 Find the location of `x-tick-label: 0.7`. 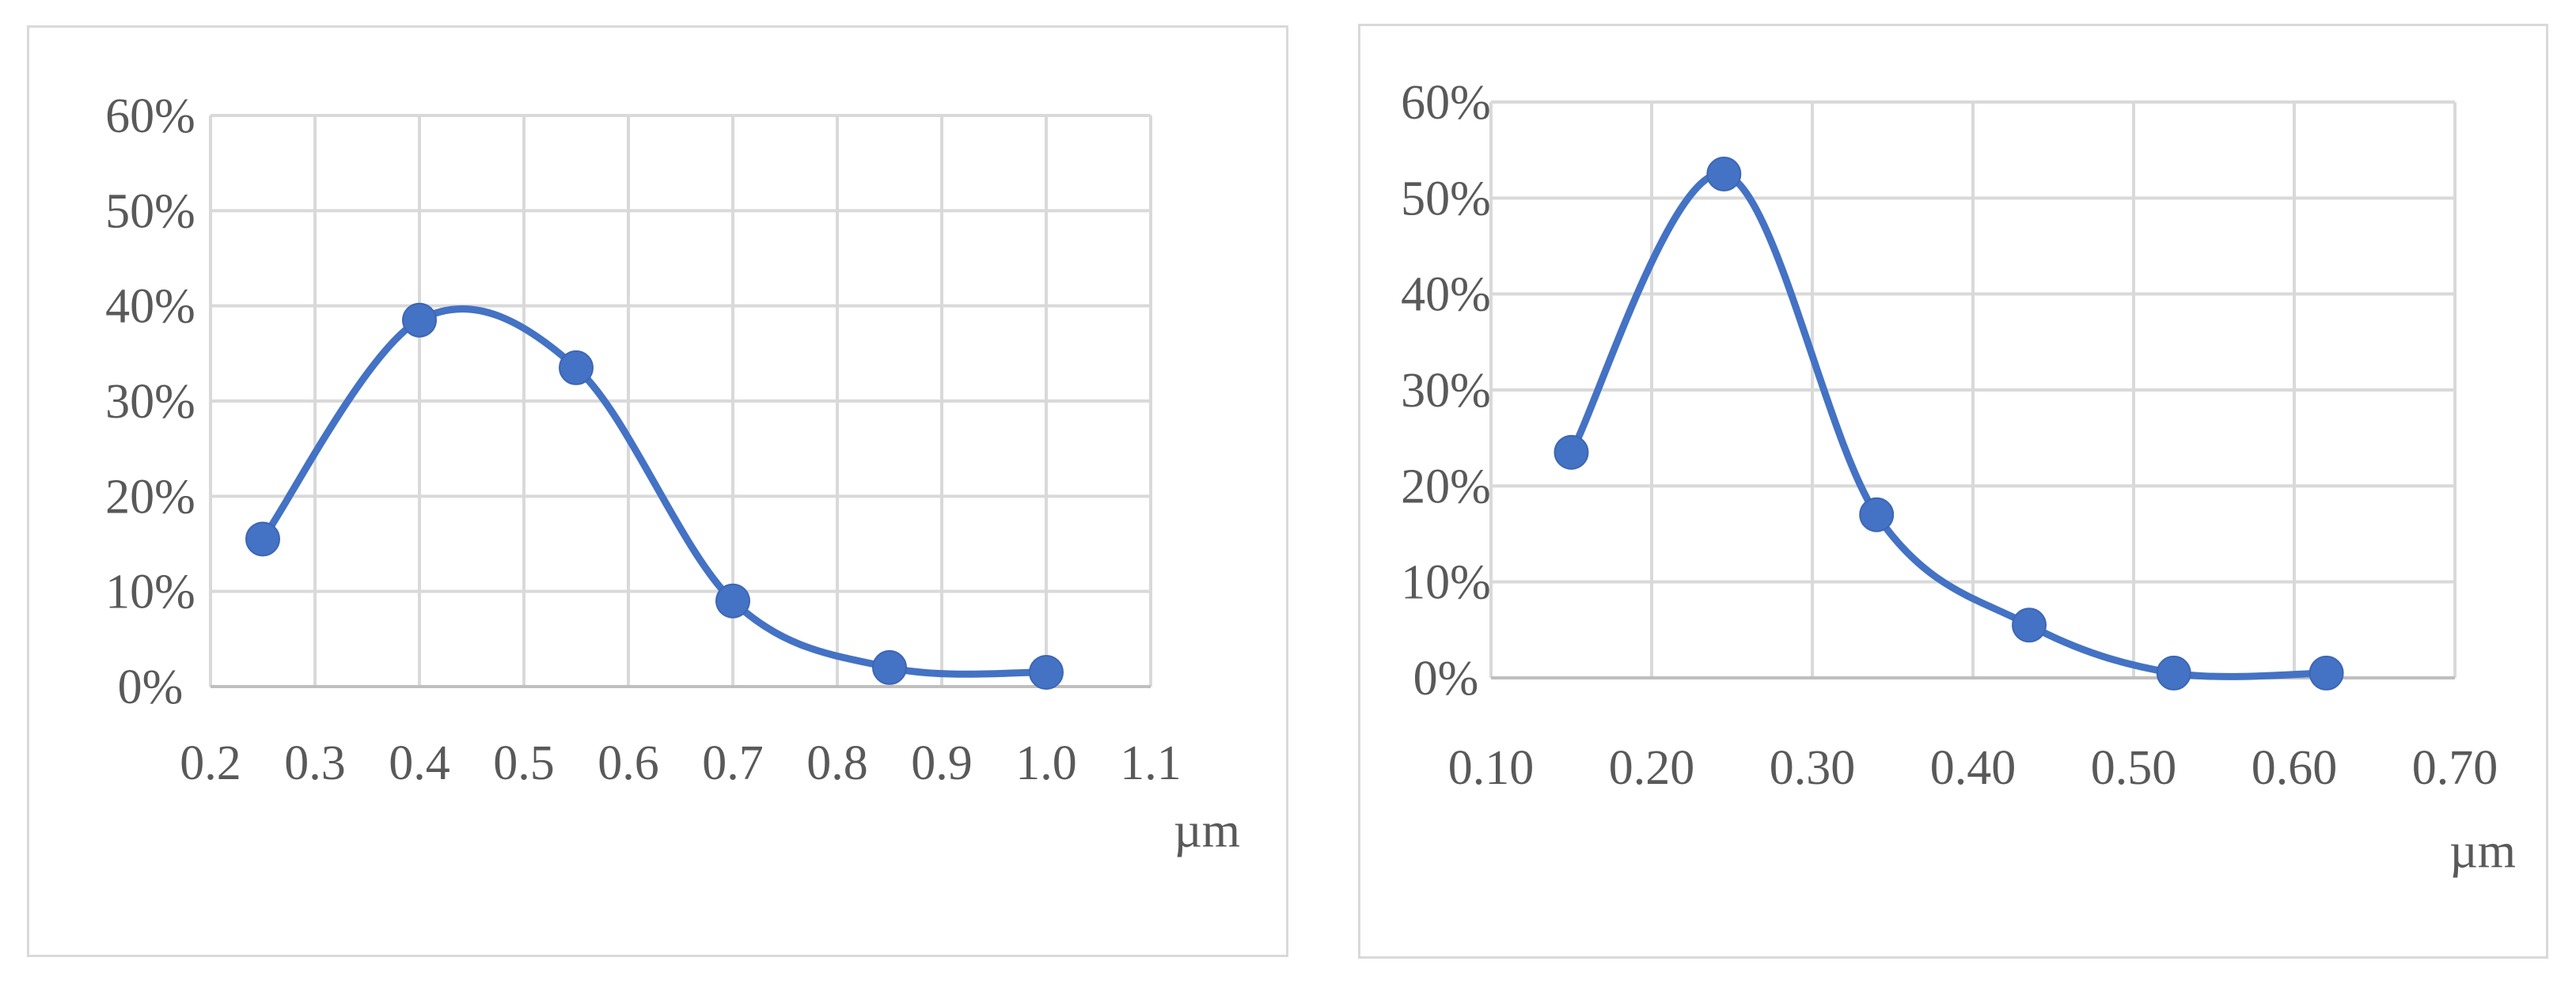

x-tick-label: 0.7 is located at coordinates (733, 763).